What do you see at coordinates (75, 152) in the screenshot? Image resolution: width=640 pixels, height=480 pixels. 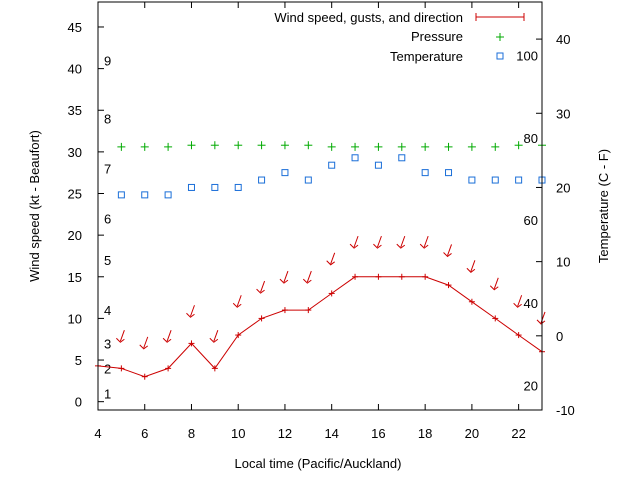 I see `y-tick-label-left: 30` at bounding box center [75, 152].